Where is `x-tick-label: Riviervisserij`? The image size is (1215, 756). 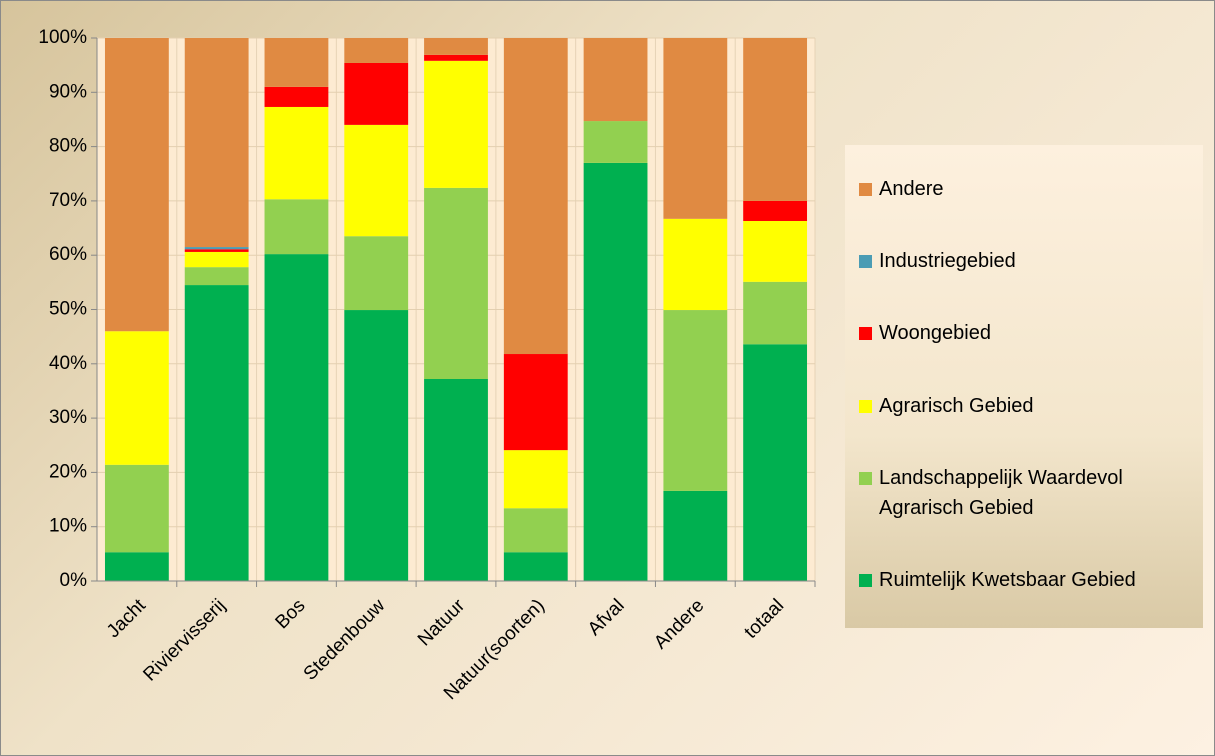 x-tick-label: Riviervisserij is located at coordinates (185, 640).